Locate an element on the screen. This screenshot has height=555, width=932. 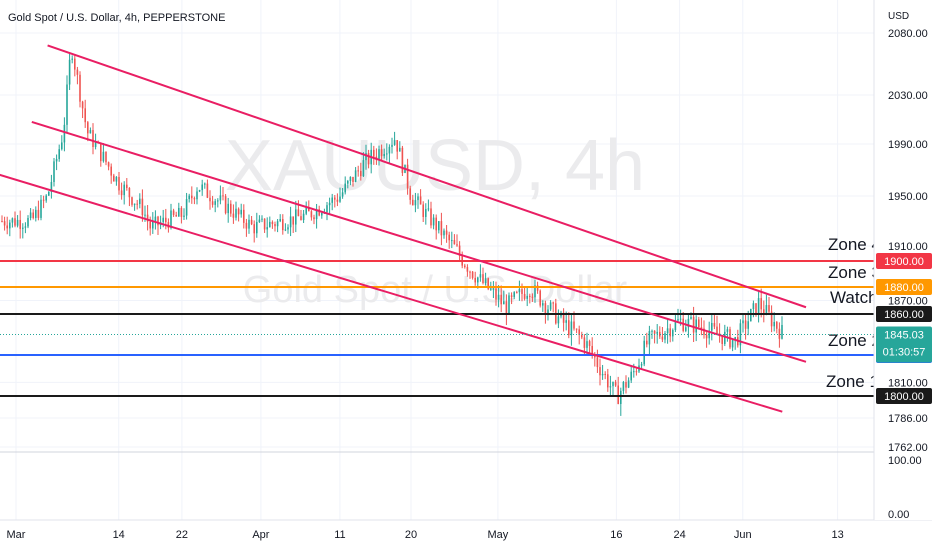
symbol-title: Gold Spot / U.S. Dollar, 4h, PEPPERSTONE is located at coordinates (116, 18).